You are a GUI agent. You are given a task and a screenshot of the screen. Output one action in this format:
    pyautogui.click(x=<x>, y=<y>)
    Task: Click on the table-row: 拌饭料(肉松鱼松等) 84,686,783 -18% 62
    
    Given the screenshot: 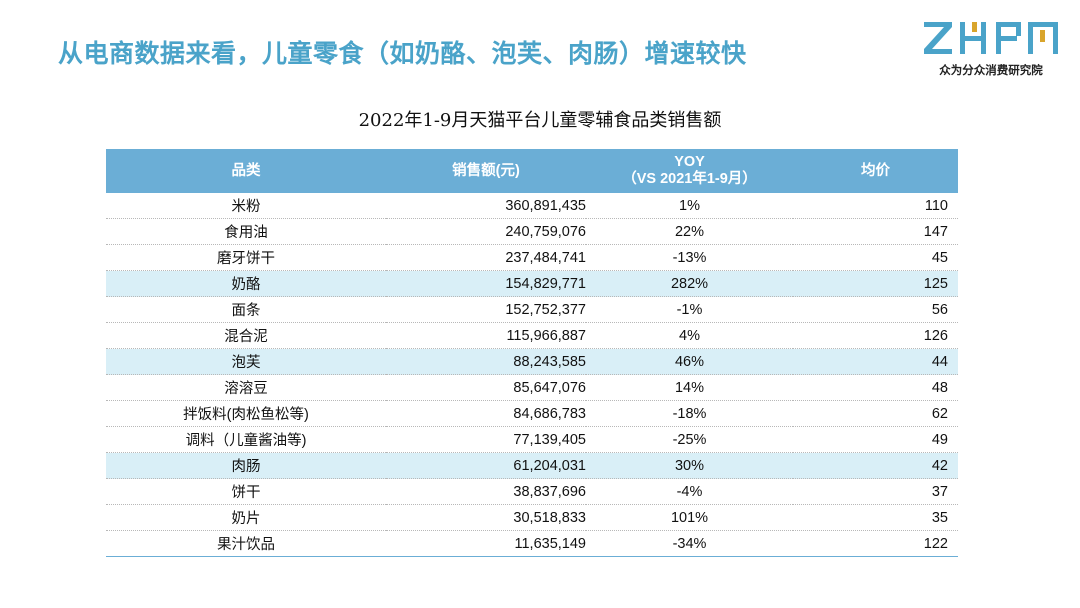 What is the action you would take?
    pyautogui.click(x=532, y=413)
    